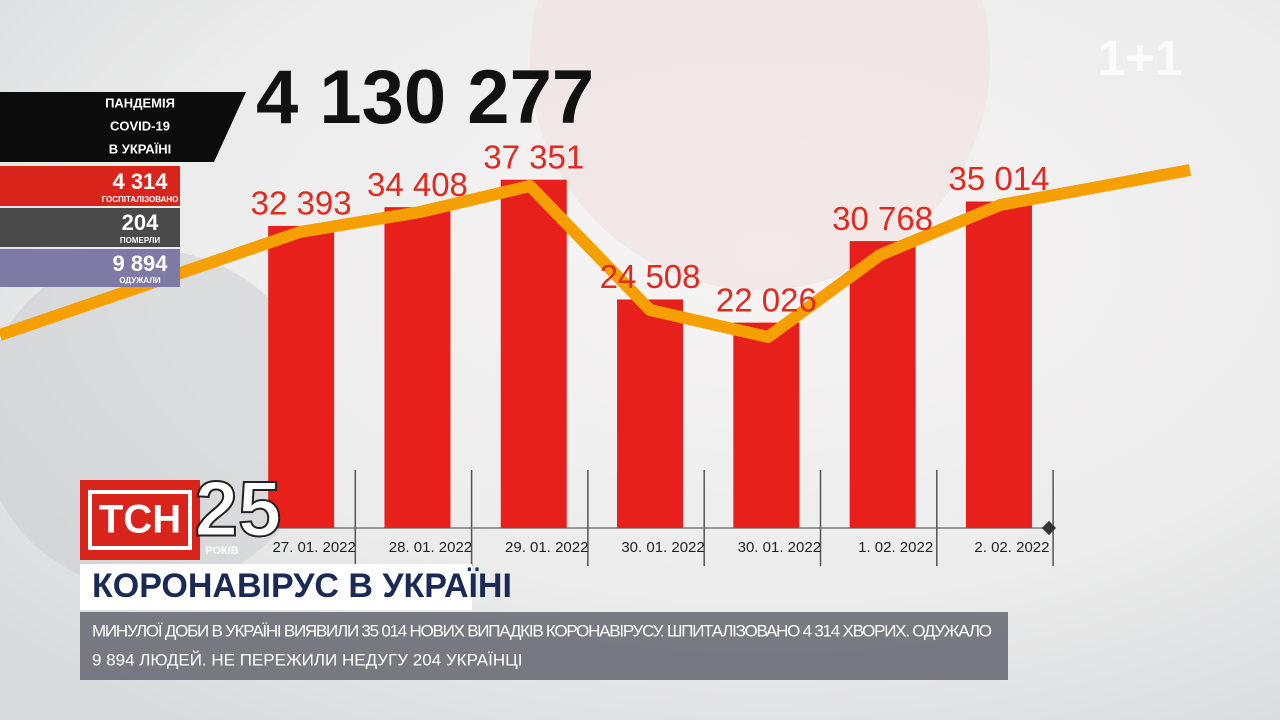 The height and width of the screenshot is (720, 1280). What do you see at coordinates (140, 181) in the screenshot?
I see `hospitalized-value: 4 314` at bounding box center [140, 181].